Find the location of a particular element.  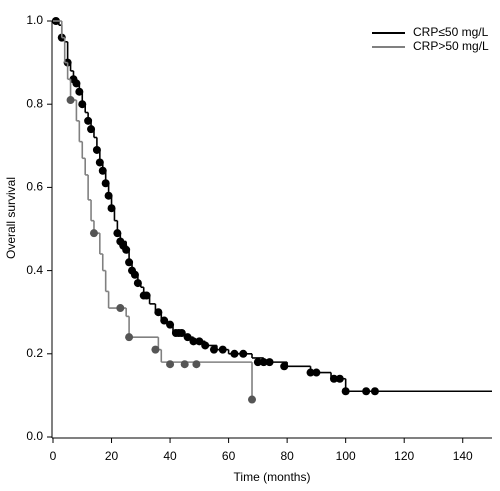

y-tick-label: 1.0 is located at coordinates (34, 20).